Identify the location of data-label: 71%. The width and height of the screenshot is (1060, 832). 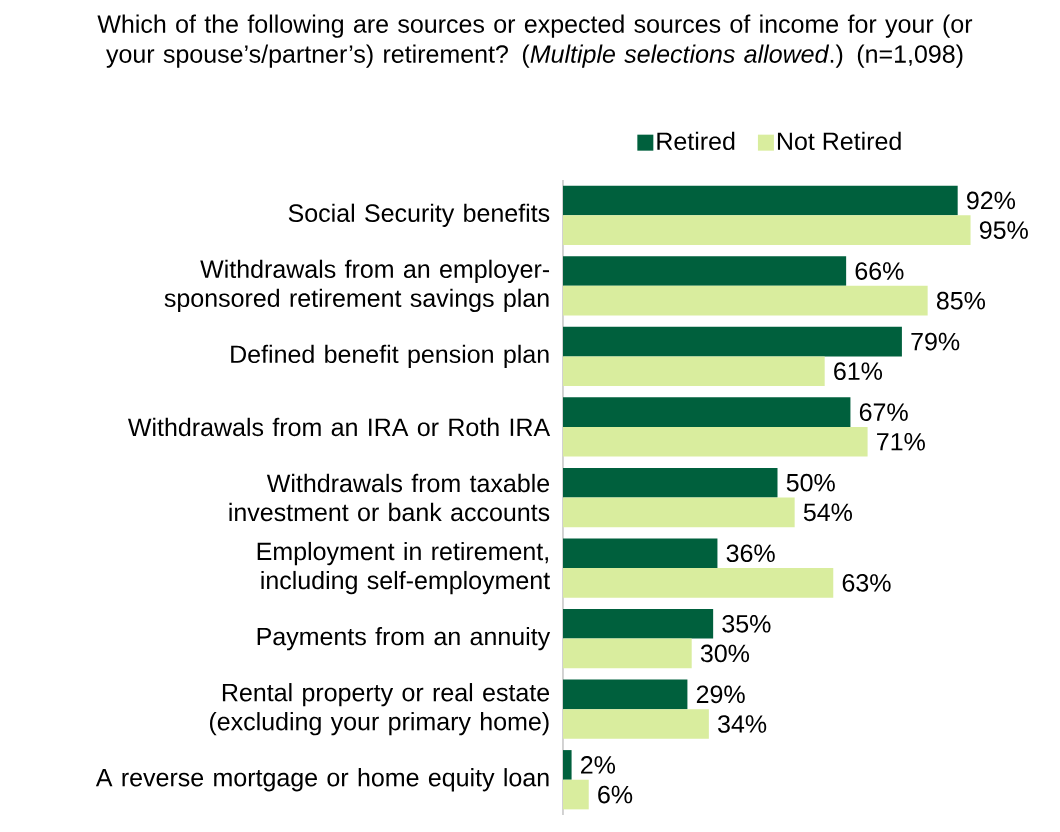
(901, 442).